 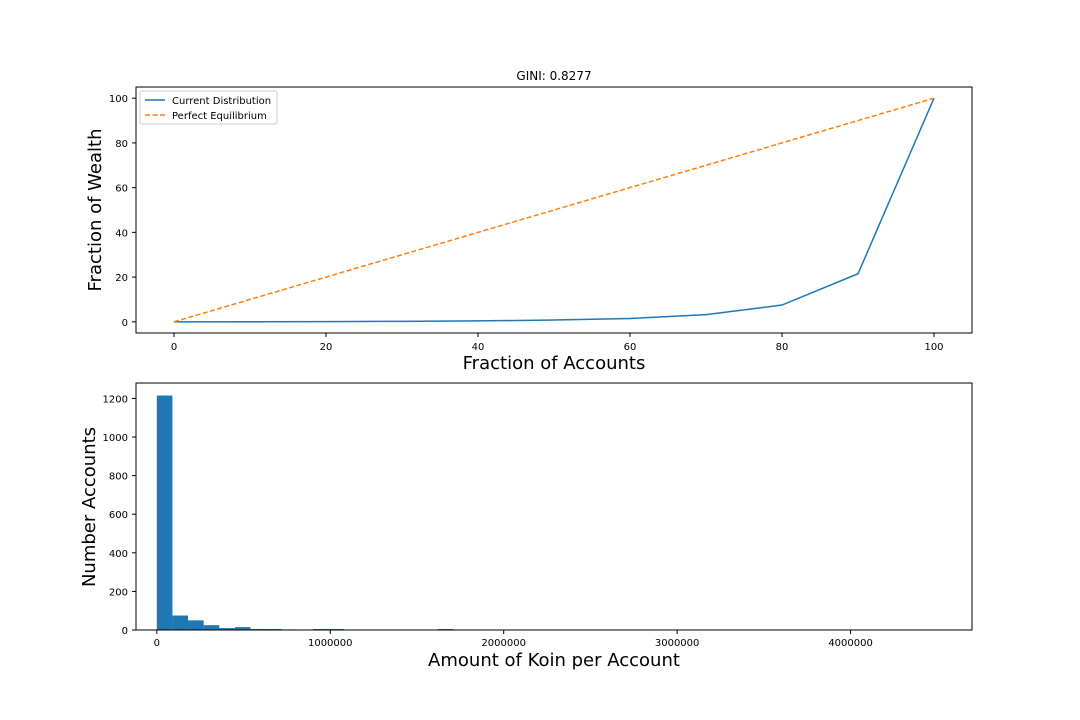 What do you see at coordinates (326, 347) in the screenshot?
I see `x-tick-label: 20` at bounding box center [326, 347].